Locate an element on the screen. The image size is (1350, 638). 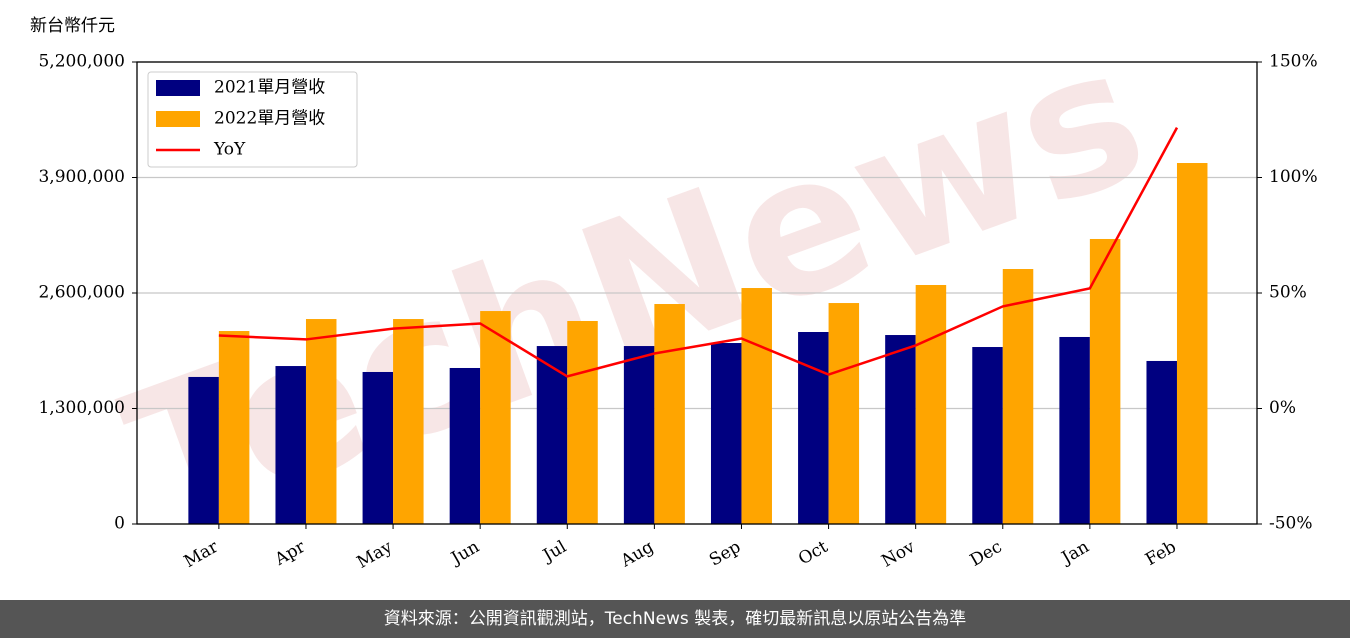
footer-text: 資料來源：公開資訊觀測站，TechNews 製表，確切最新訊息以原站公告為準 is located at coordinates (675, 619).